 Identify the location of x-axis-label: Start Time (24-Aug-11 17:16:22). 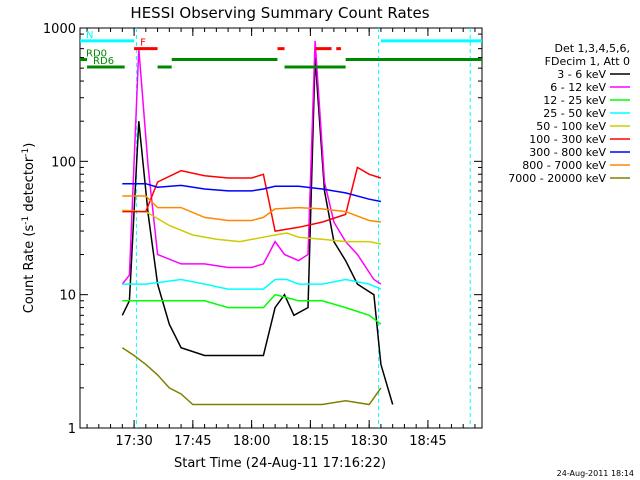
(280, 463).